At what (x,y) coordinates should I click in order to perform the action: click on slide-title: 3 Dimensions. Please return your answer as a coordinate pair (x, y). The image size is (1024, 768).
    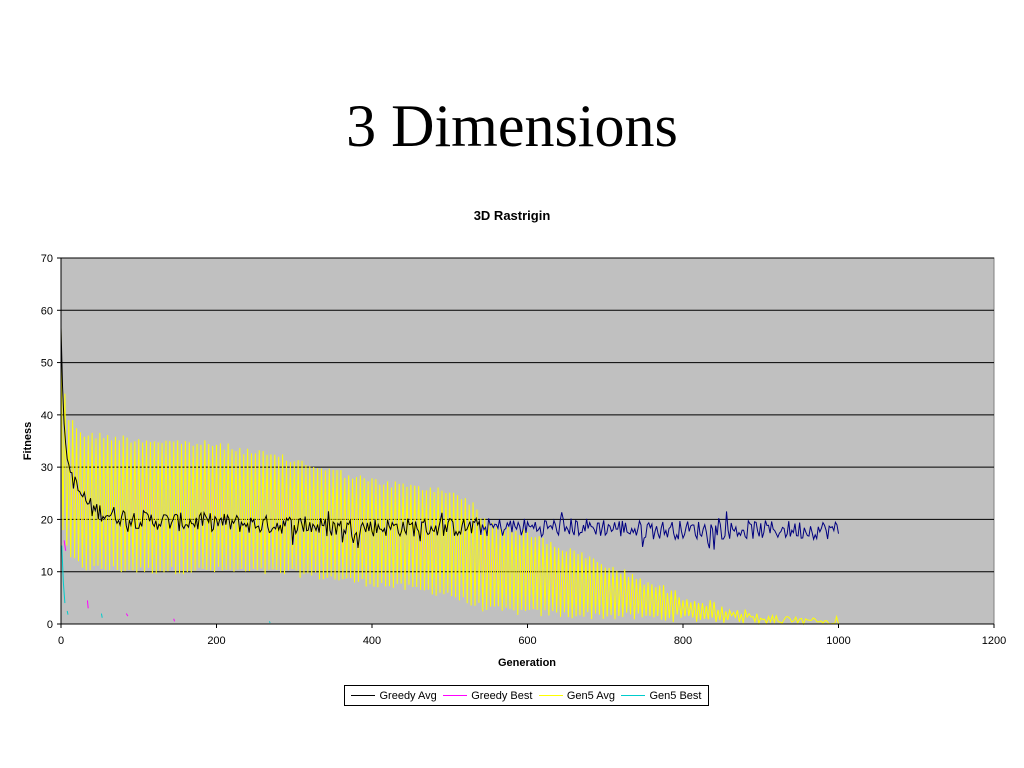
    Looking at the image, I should click on (512, 126).